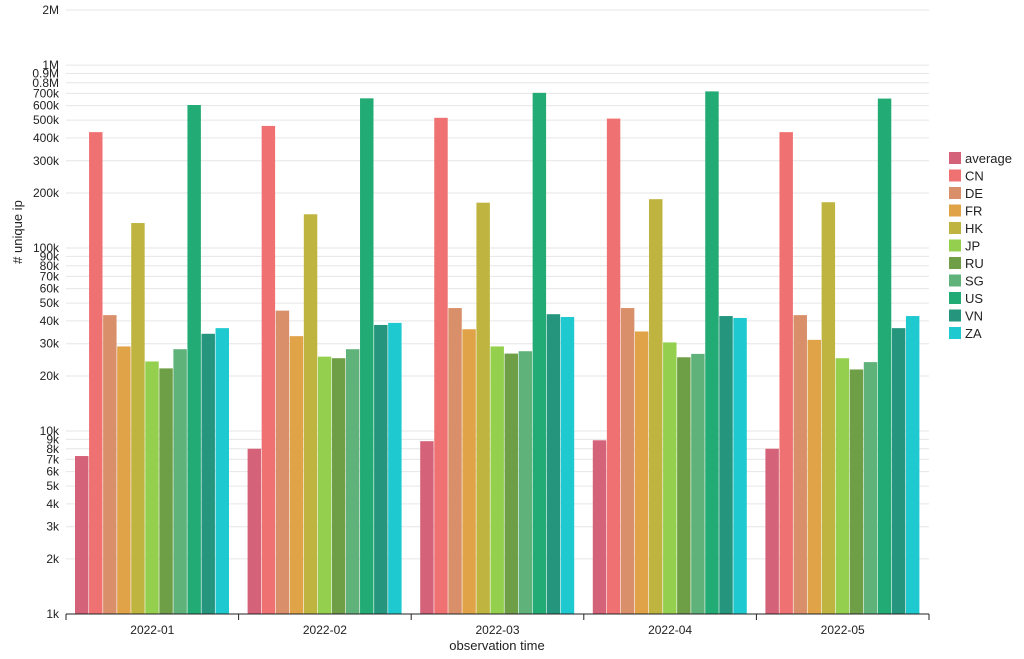  I want to click on x-tick-label: 2022-04, so click(670, 630).